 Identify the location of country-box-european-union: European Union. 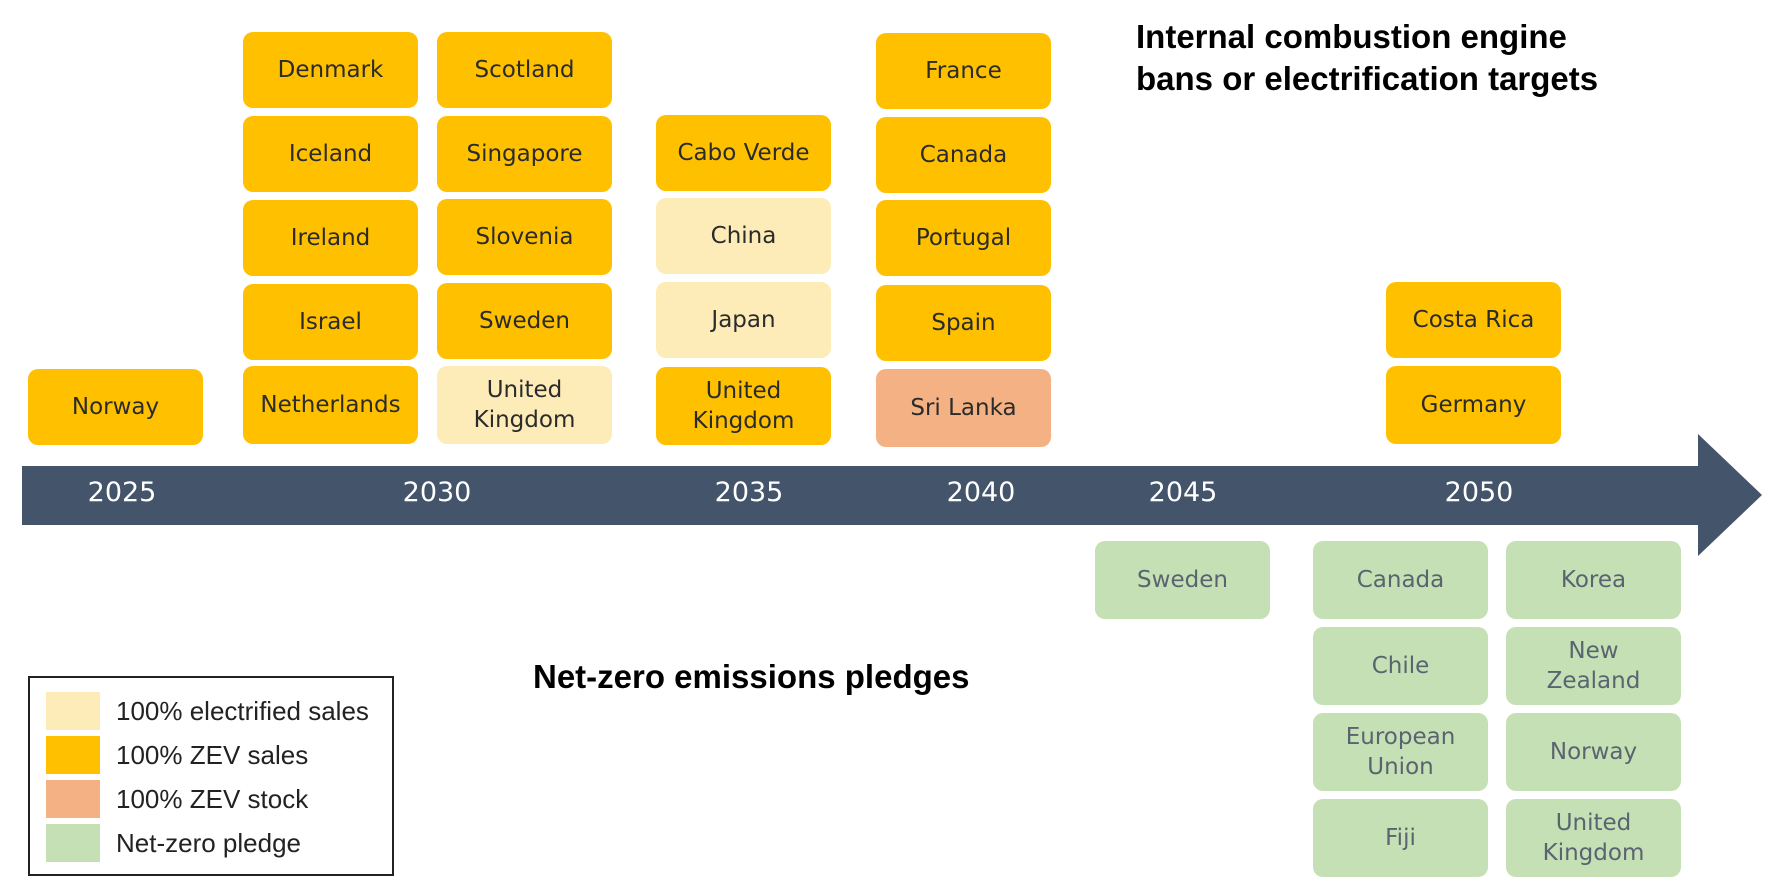
(1400, 752).